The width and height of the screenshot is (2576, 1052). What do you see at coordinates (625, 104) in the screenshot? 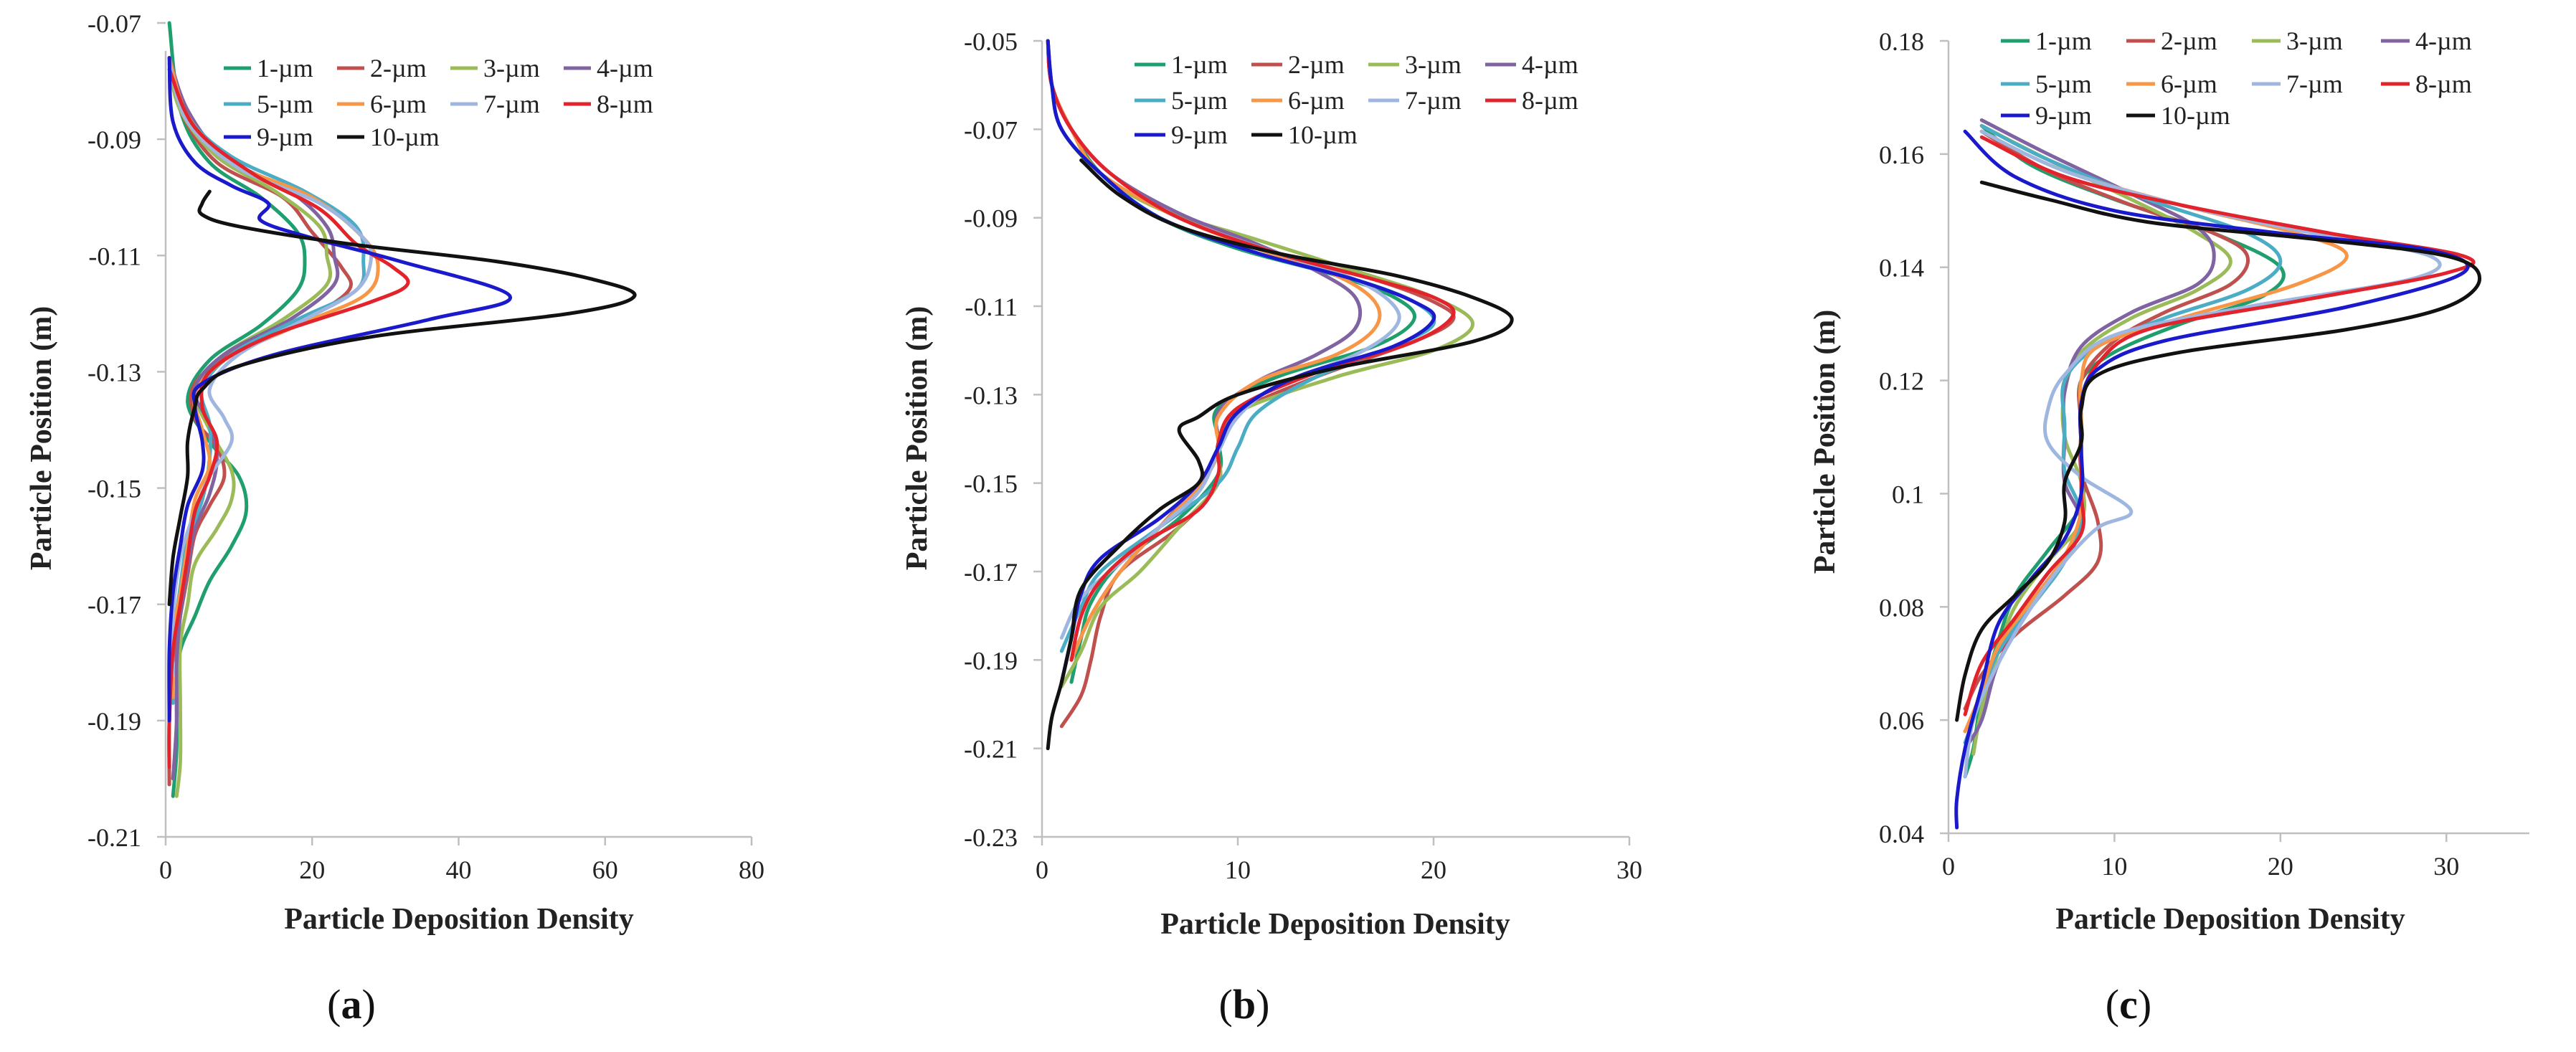
I see `panel-a-legend-label: 8-µm` at bounding box center [625, 104].